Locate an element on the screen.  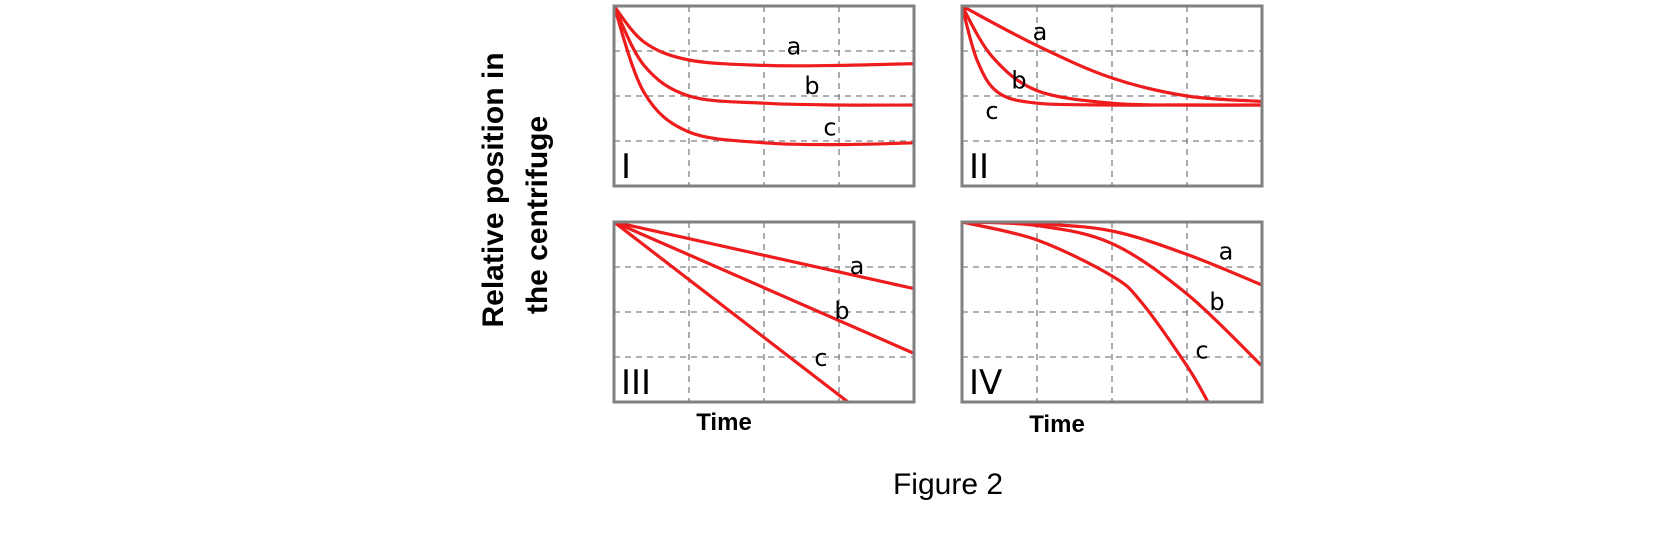
panel-iii: abc III is located at coordinates (764, 312).